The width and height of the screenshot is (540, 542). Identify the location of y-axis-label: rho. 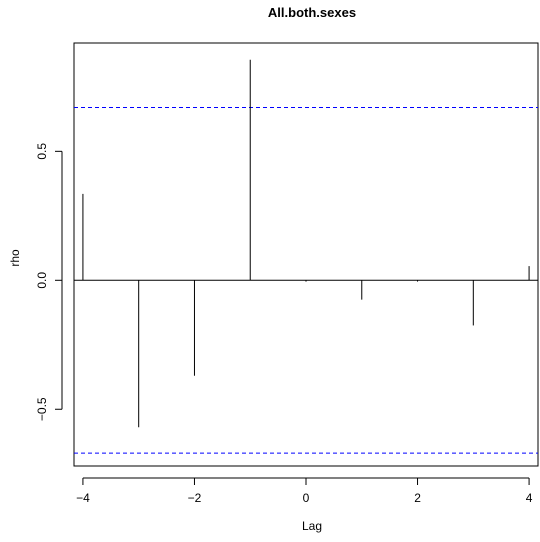
(15, 258).